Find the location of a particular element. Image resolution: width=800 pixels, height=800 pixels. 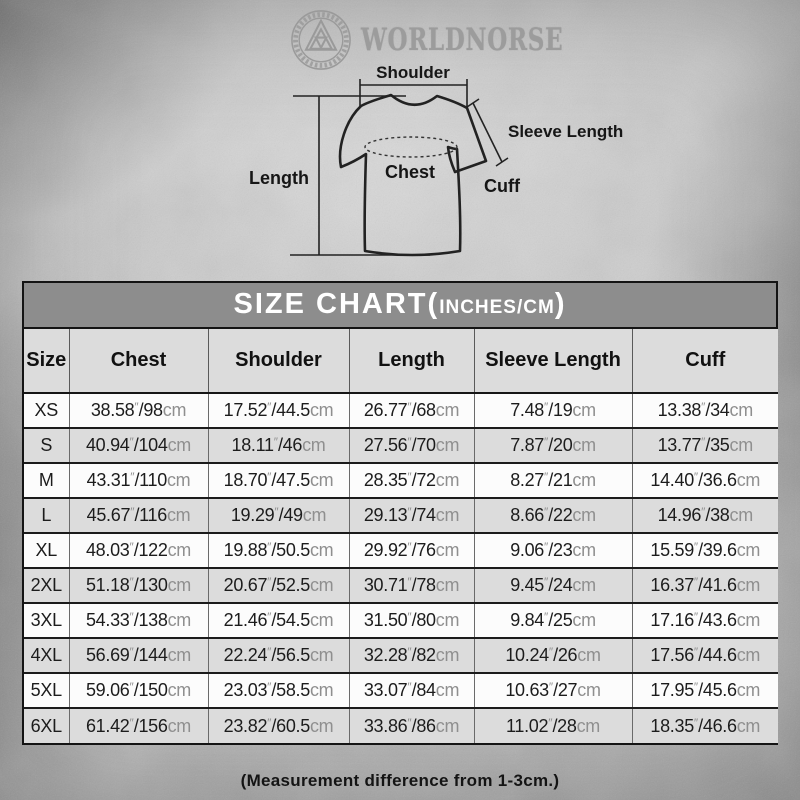

shoulder-cell: 21.46″/54.5cm is located at coordinates (278, 620).